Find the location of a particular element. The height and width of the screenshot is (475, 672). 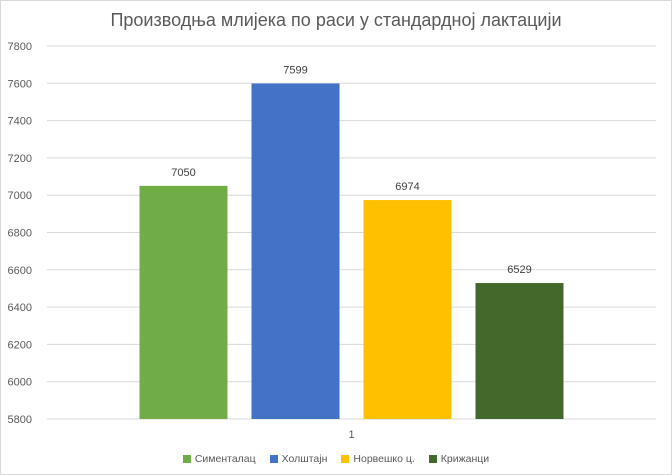

x-tick-label: 1 is located at coordinates (351, 435).